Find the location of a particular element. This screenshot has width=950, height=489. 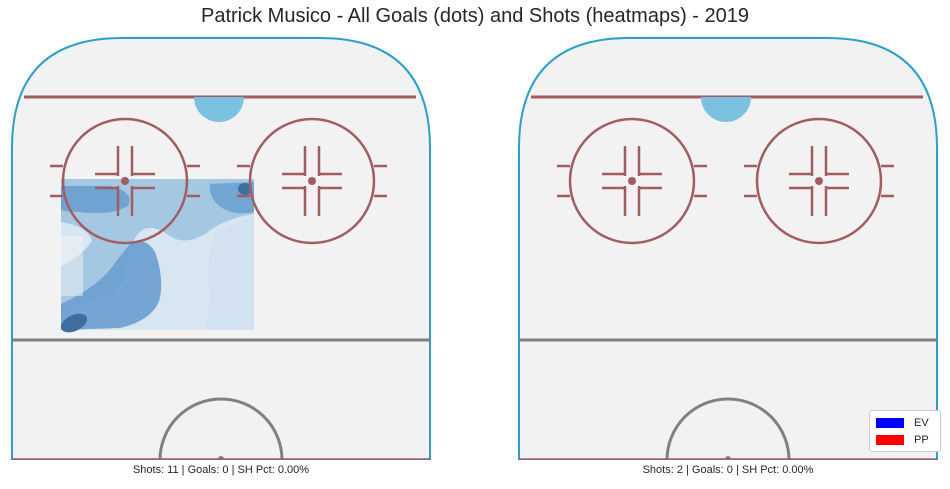

heatmap-fade is located at coordinates (72, 266).